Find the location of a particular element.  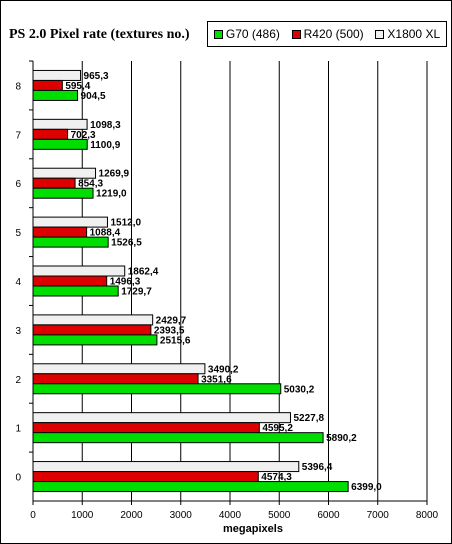

y-category-label: 2 is located at coordinates (18, 380).